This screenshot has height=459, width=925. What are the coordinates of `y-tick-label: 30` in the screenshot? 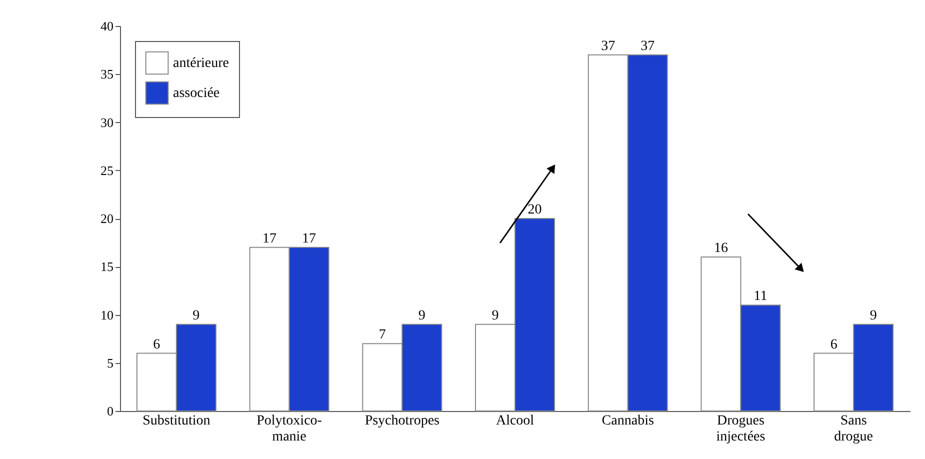 It's located at (107, 122).